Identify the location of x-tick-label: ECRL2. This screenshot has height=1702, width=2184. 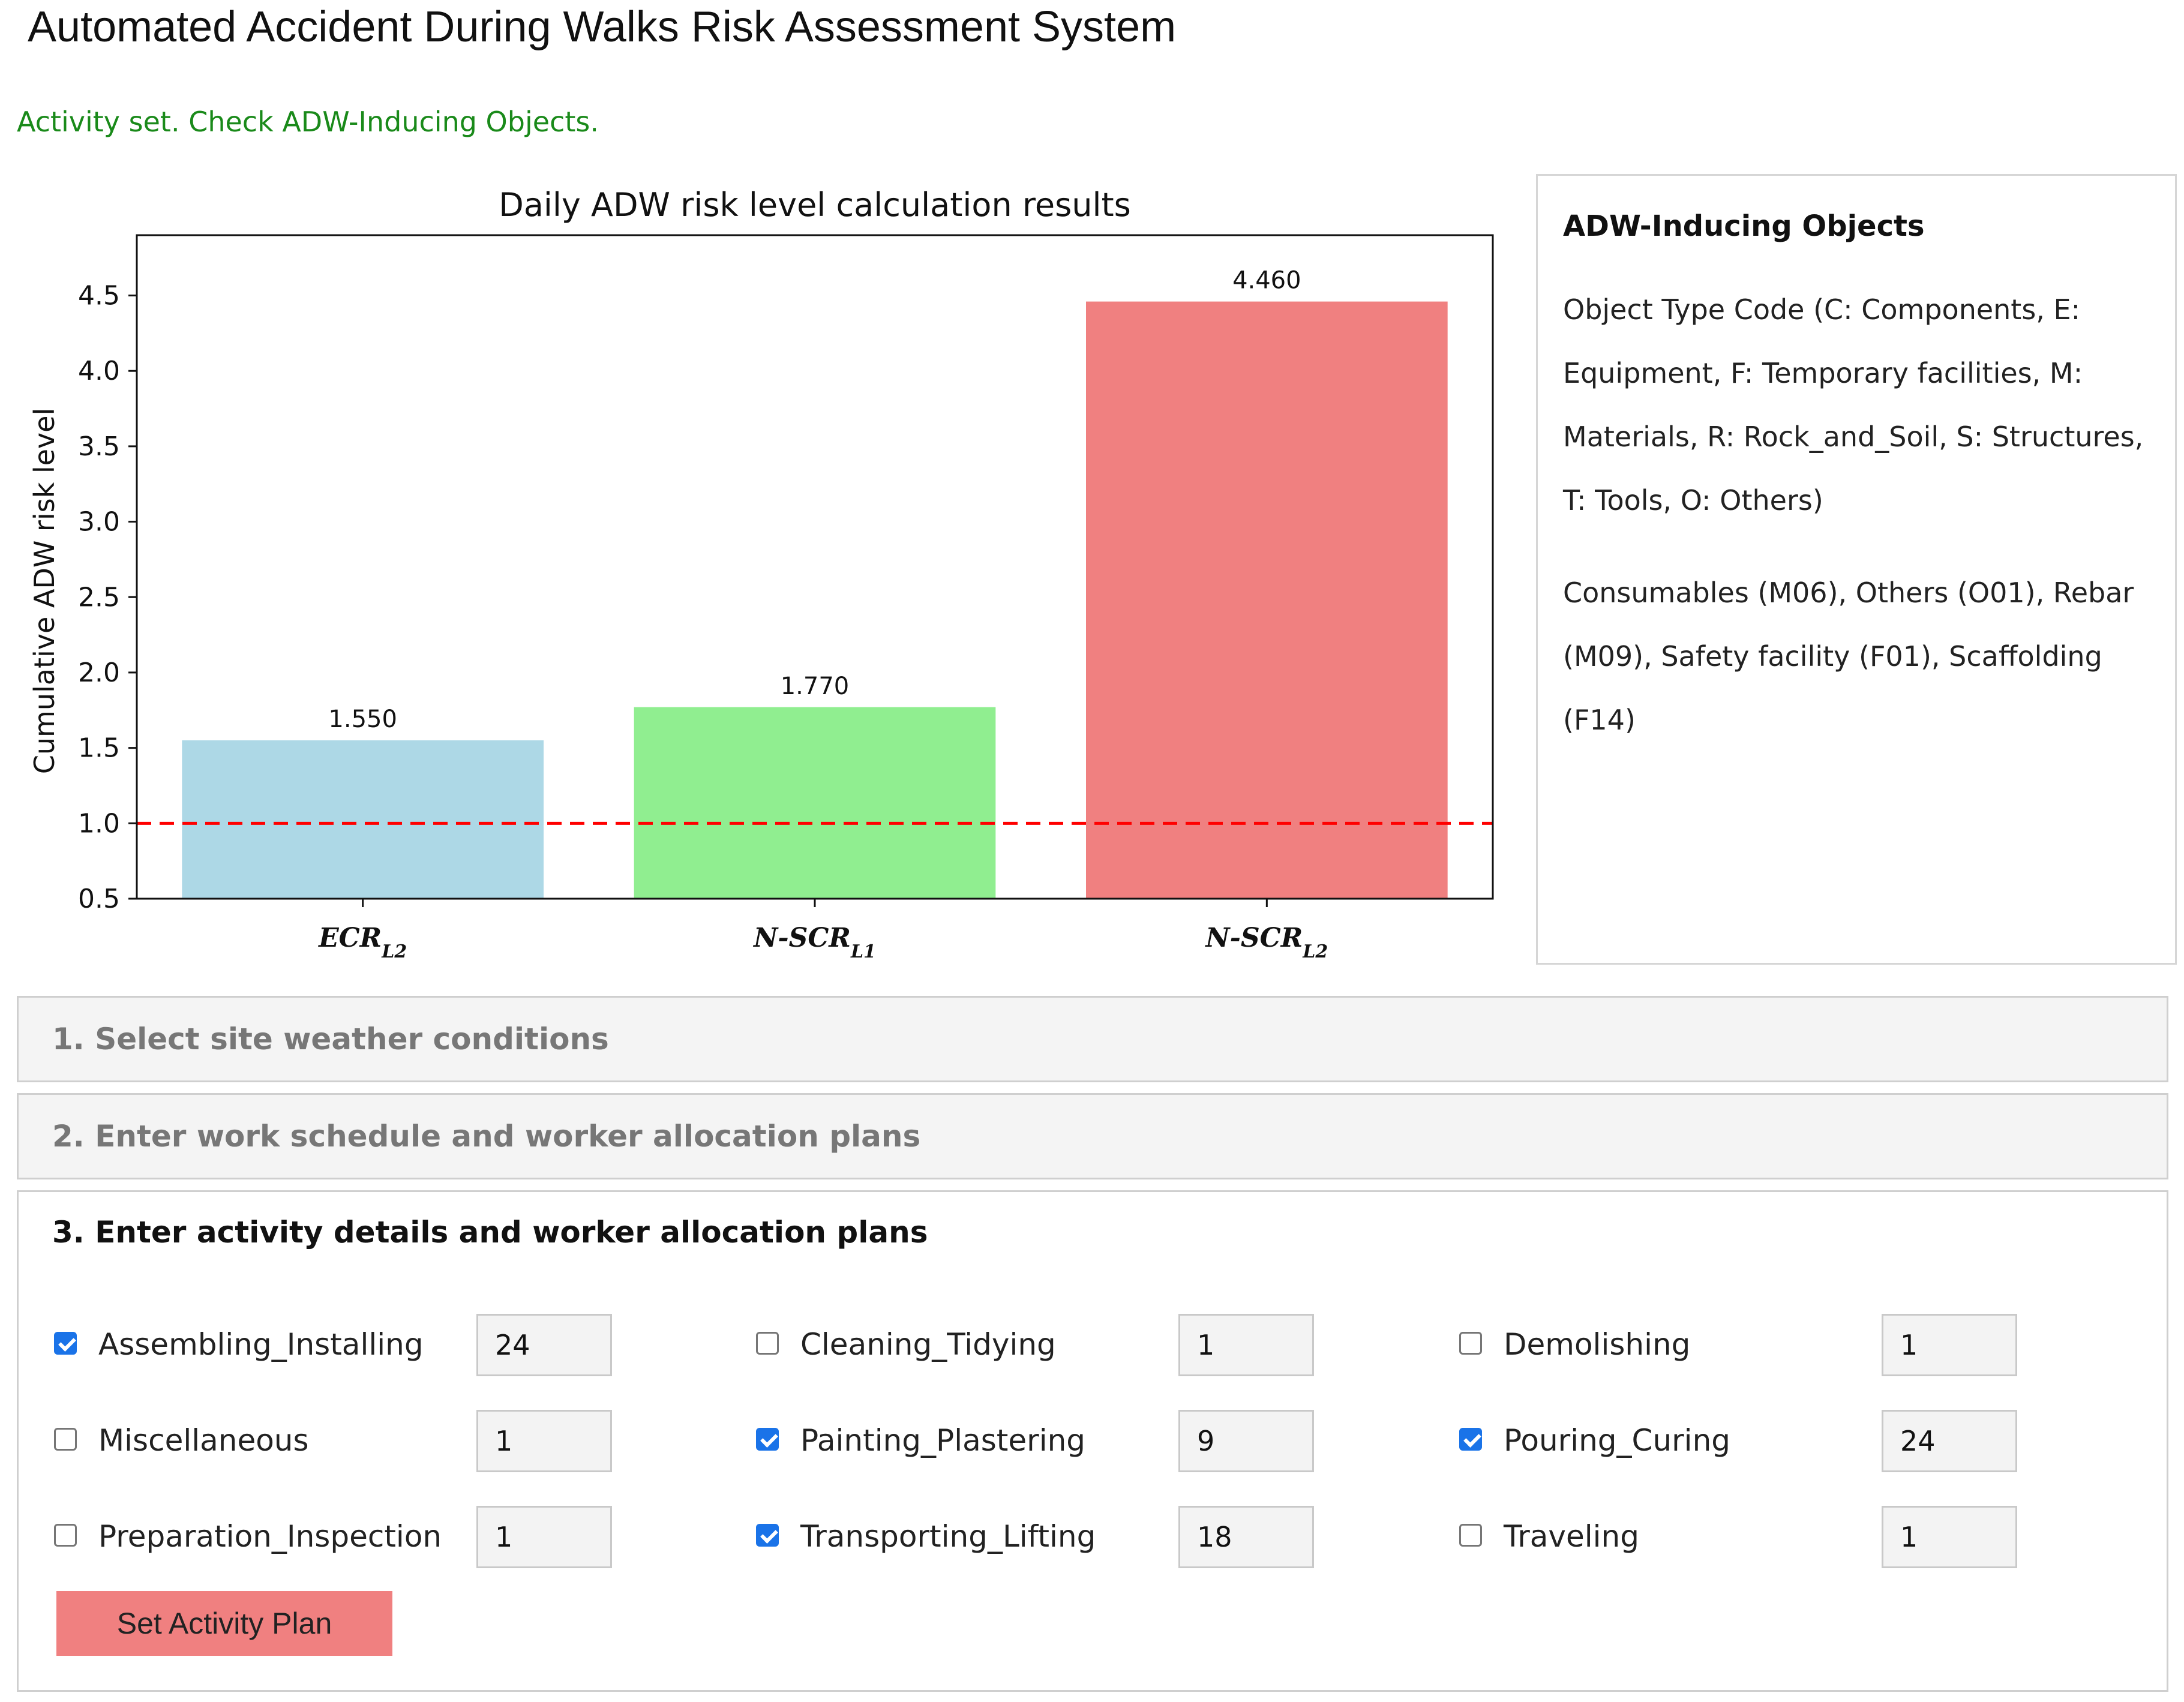
(362, 942).